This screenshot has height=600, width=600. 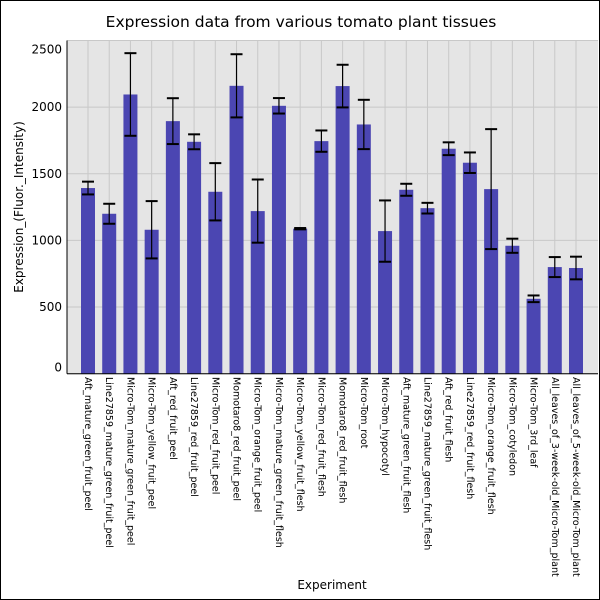 What do you see at coordinates (511, 426) in the screenshot?
I see `x-tick-label: Micro-Tom_cotyledon` at bounding box center [511, 426].